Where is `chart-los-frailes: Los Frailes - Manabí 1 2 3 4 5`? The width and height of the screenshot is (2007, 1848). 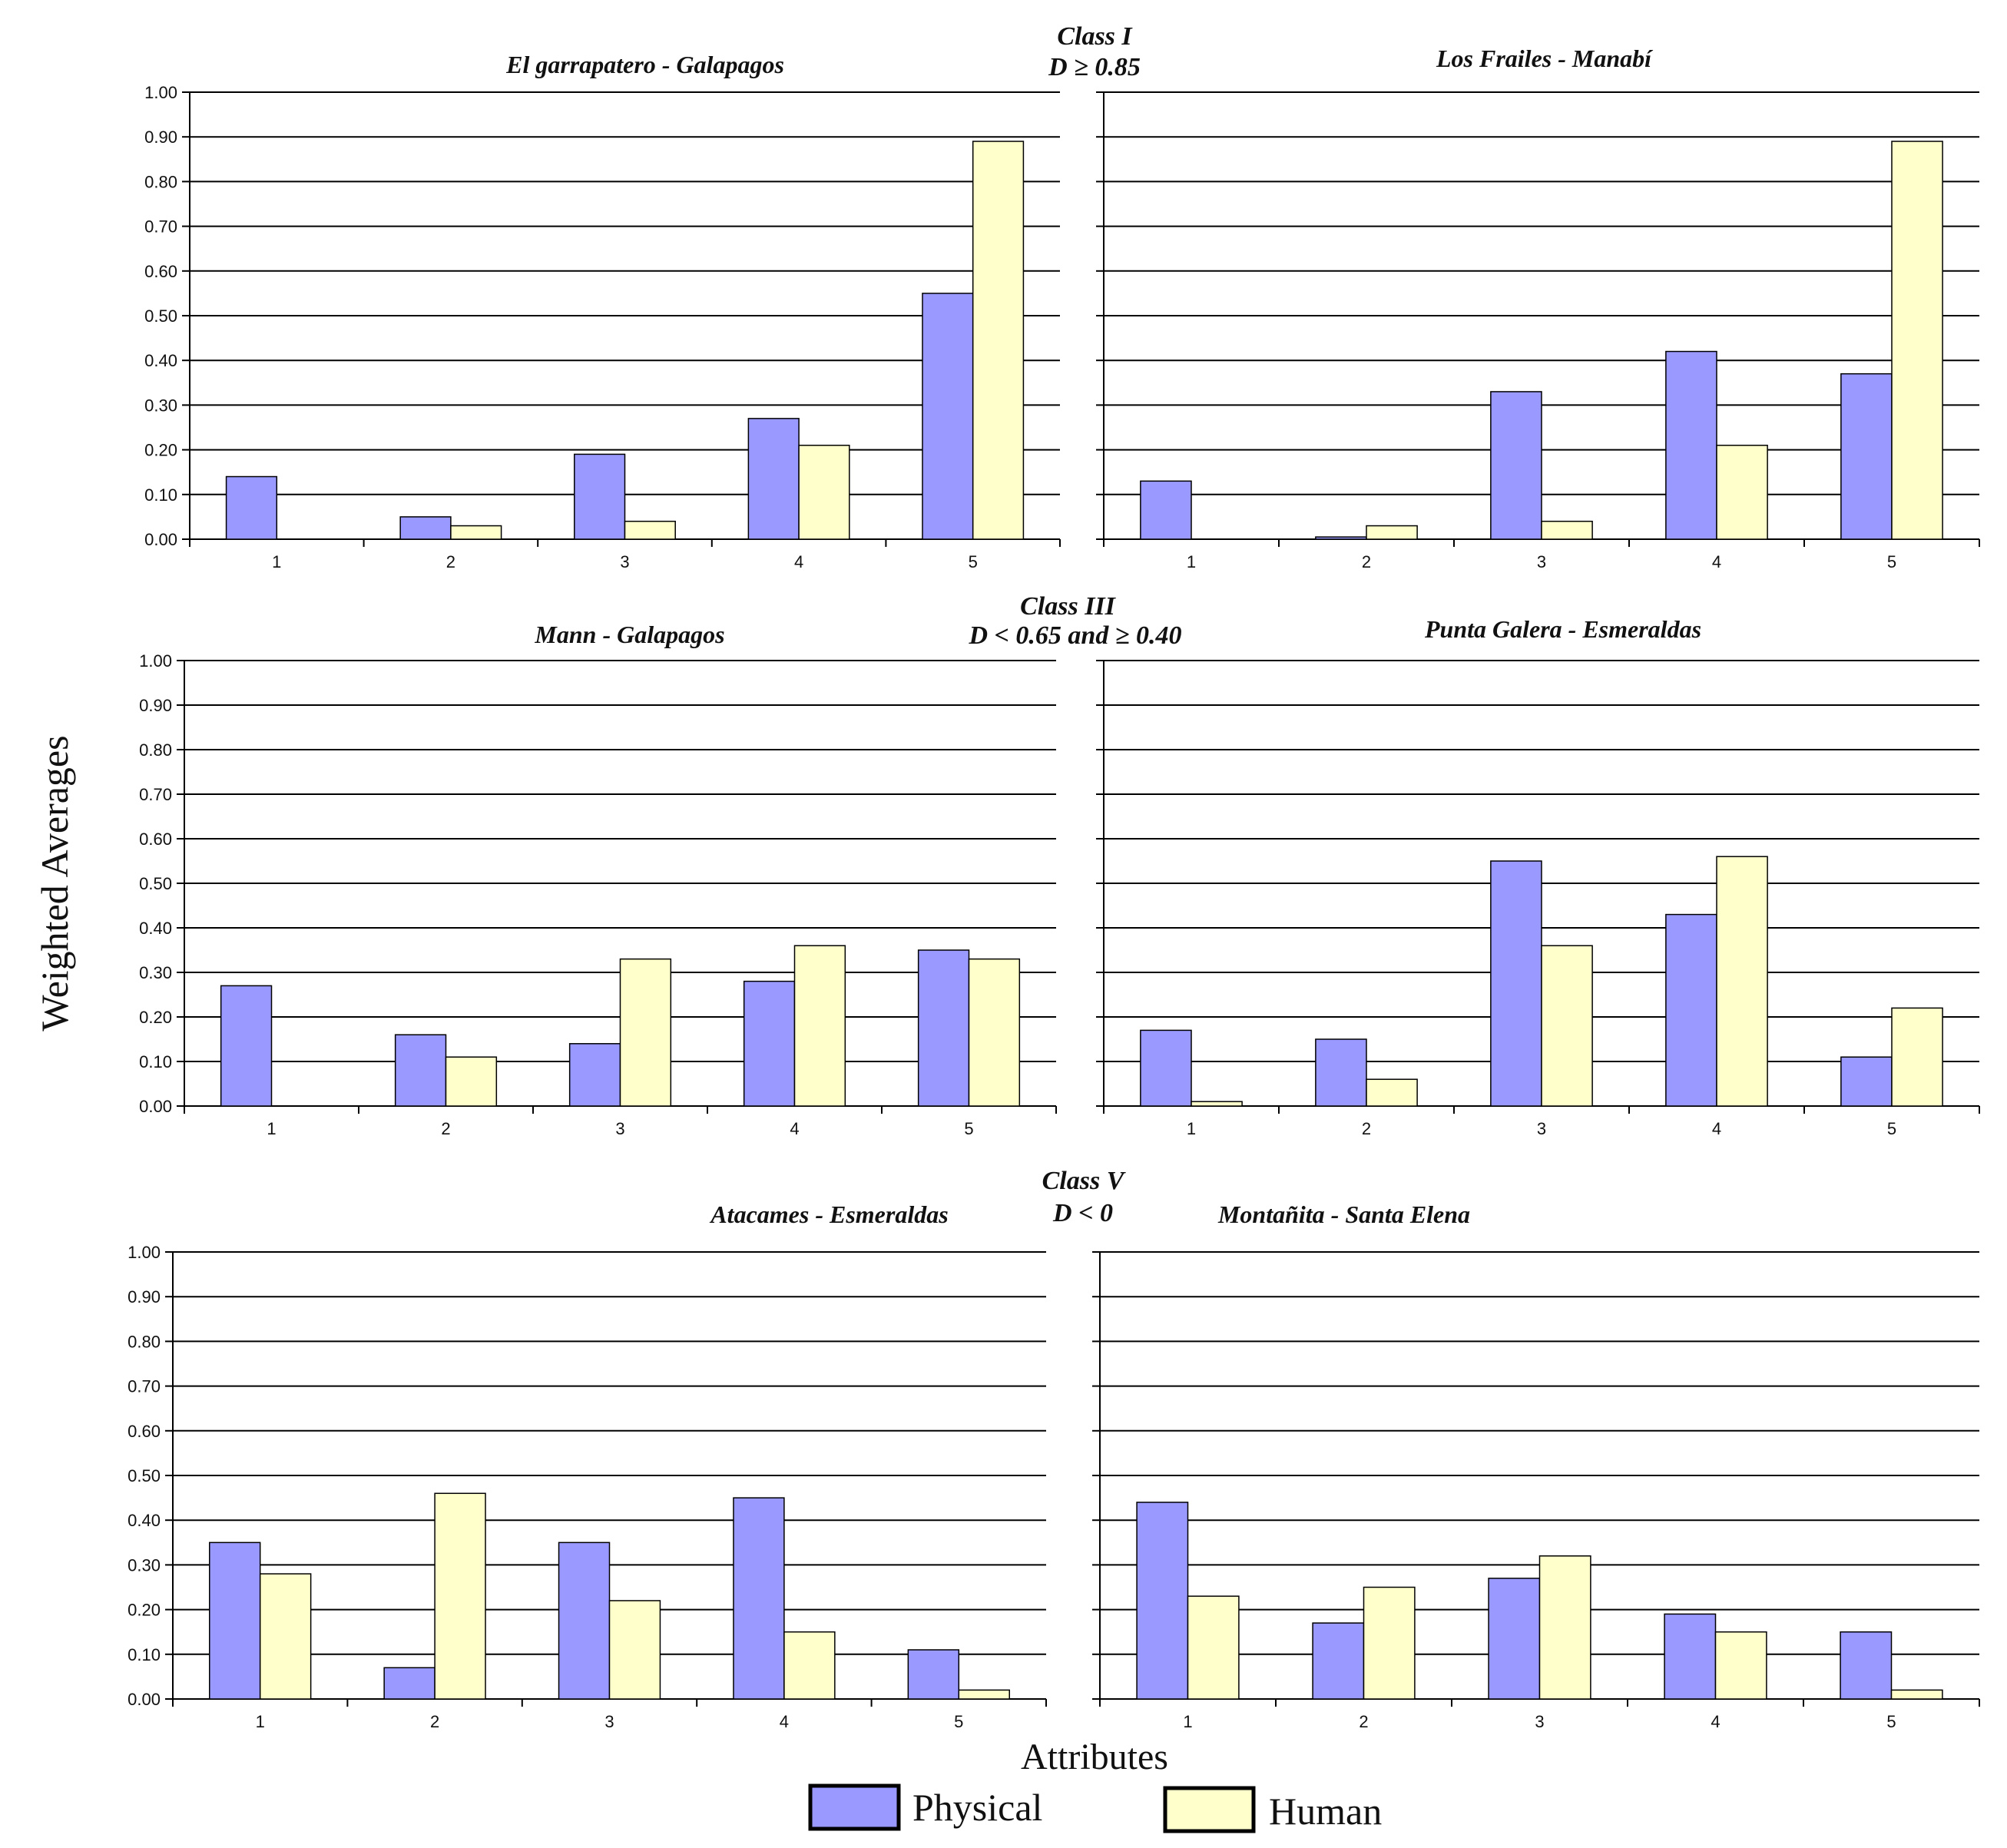
chart-los-frailes: Los Frailes - Manabí 1 2 3 4 5 is located at coordinates (1538, 308).